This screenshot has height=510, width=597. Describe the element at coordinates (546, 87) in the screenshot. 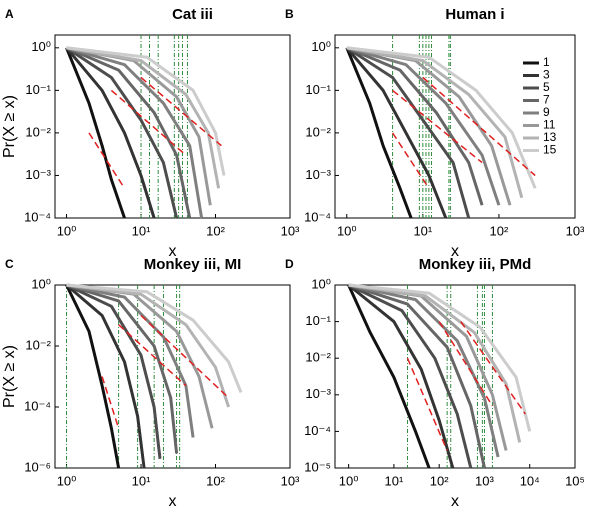

I see `legend-label: 5` at that location.